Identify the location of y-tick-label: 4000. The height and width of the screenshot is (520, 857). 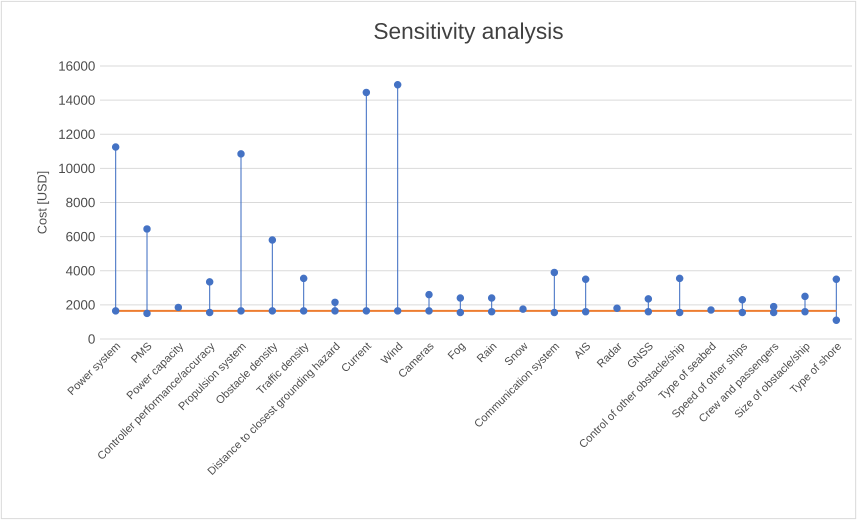
(80, 271).